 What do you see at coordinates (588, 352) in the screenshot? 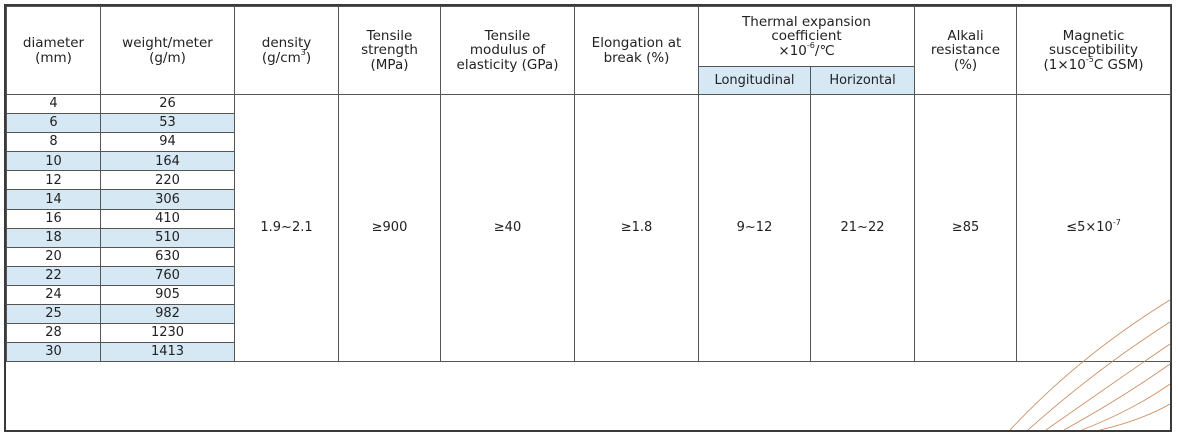
I see `table-row: 30 1413` at bounding box center [588, 352].